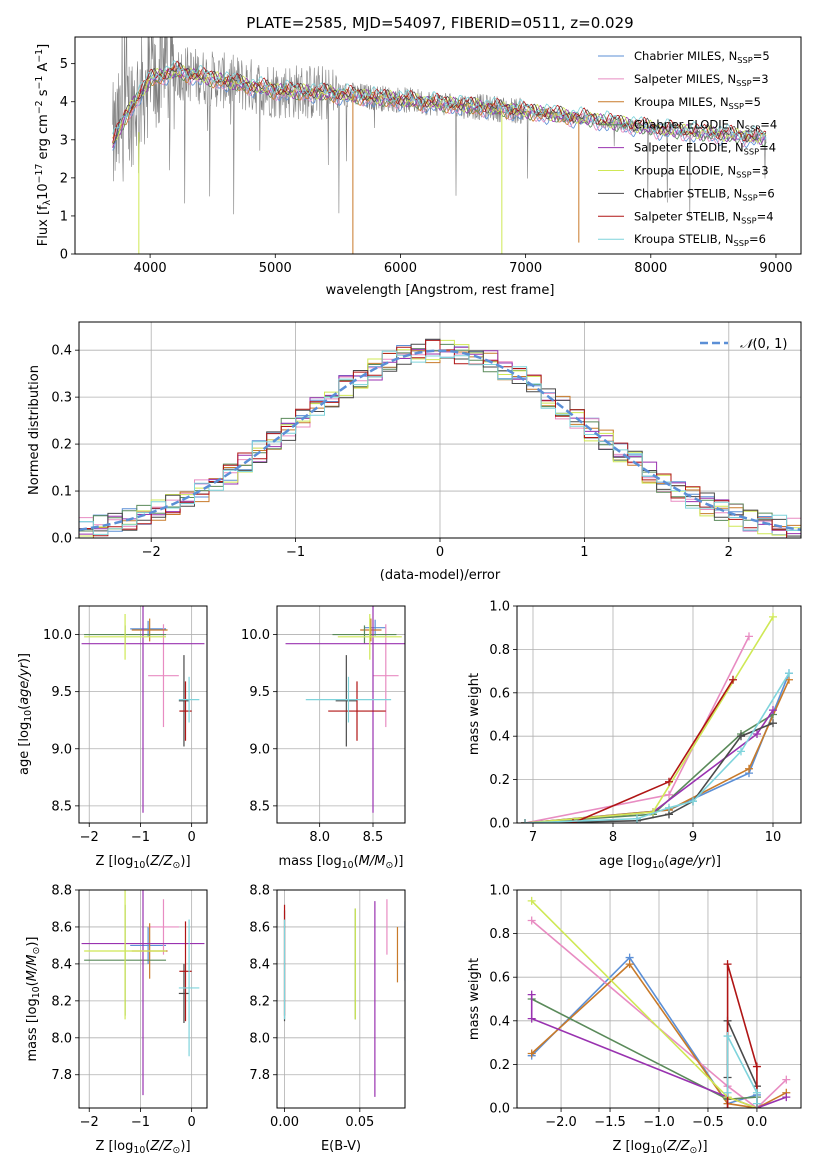  Describe the element at coordinates (341, 714) in the screenshot. I see `axes-frame` at that location.